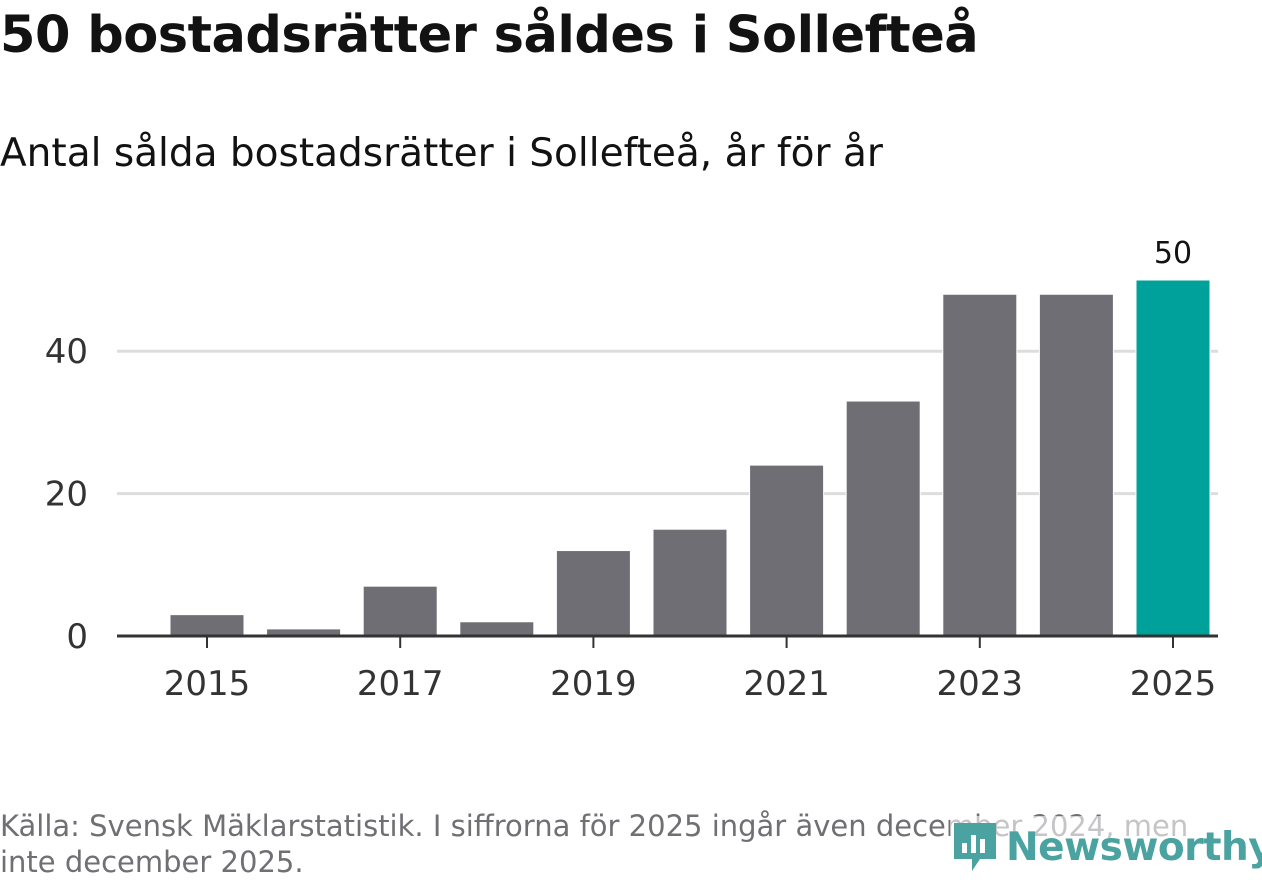 This screenshot has height=880, width=1262. I want to click on bar-2019, so click(593, 593).